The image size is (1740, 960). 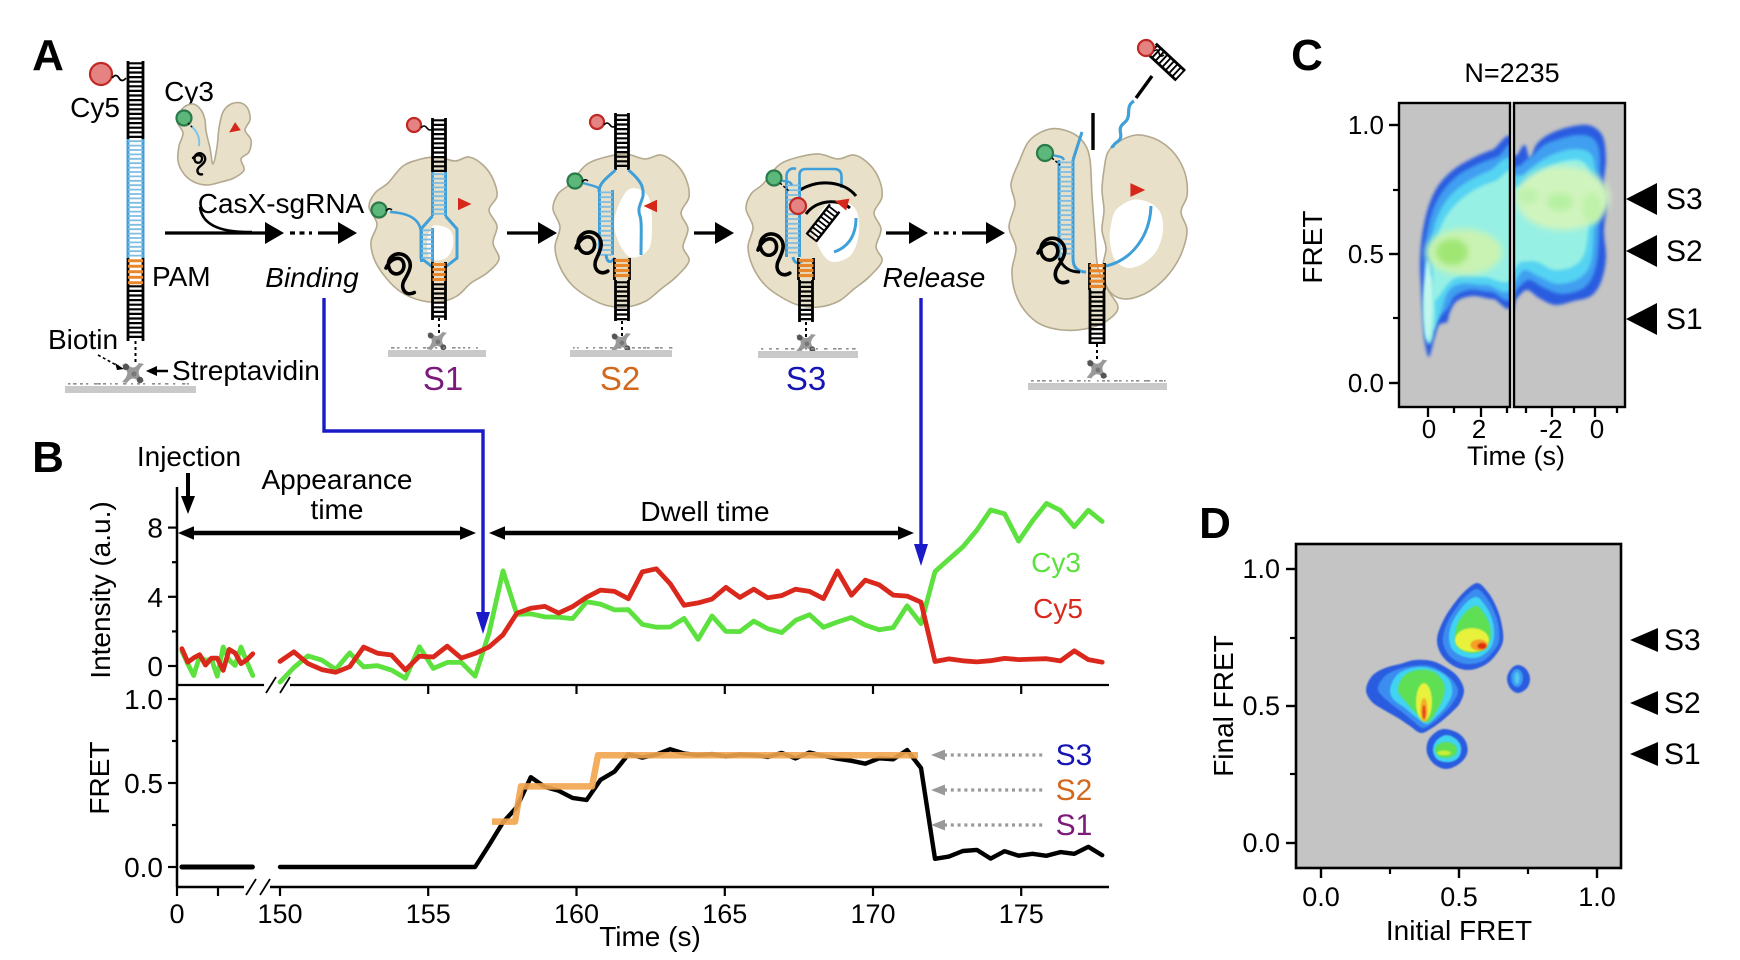 I want to click on svg-text: CasX-sgRNA, so click(x=281, y=203).